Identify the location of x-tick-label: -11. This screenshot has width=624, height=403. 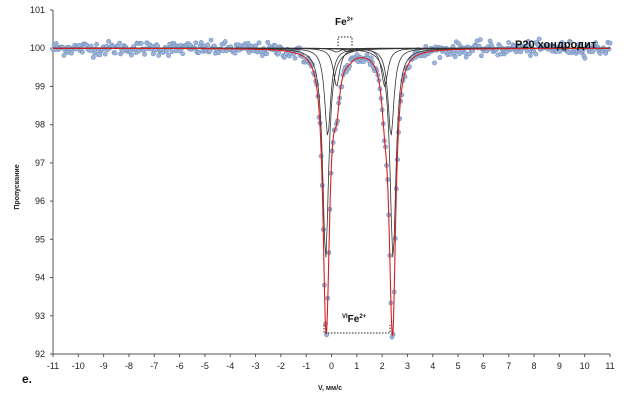
(53, 366).